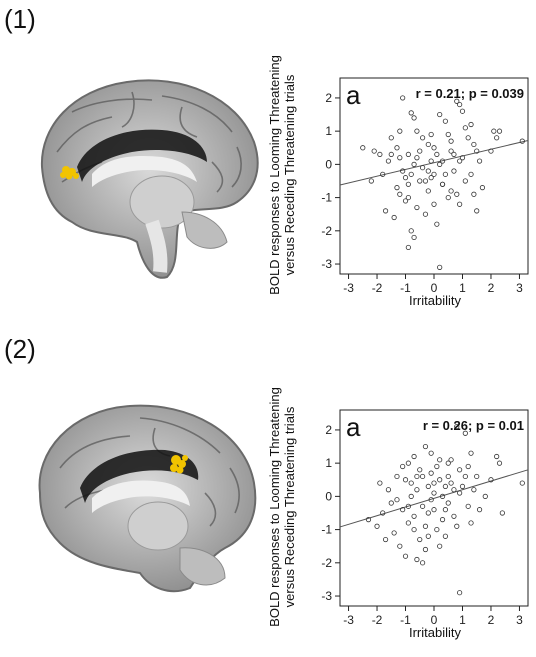 This screenshot has height=657, width=536. What do you see at coordinates (434, 620) in the screenshot?
I see `x-tick-label: 0` at bounding box center [434, 620].